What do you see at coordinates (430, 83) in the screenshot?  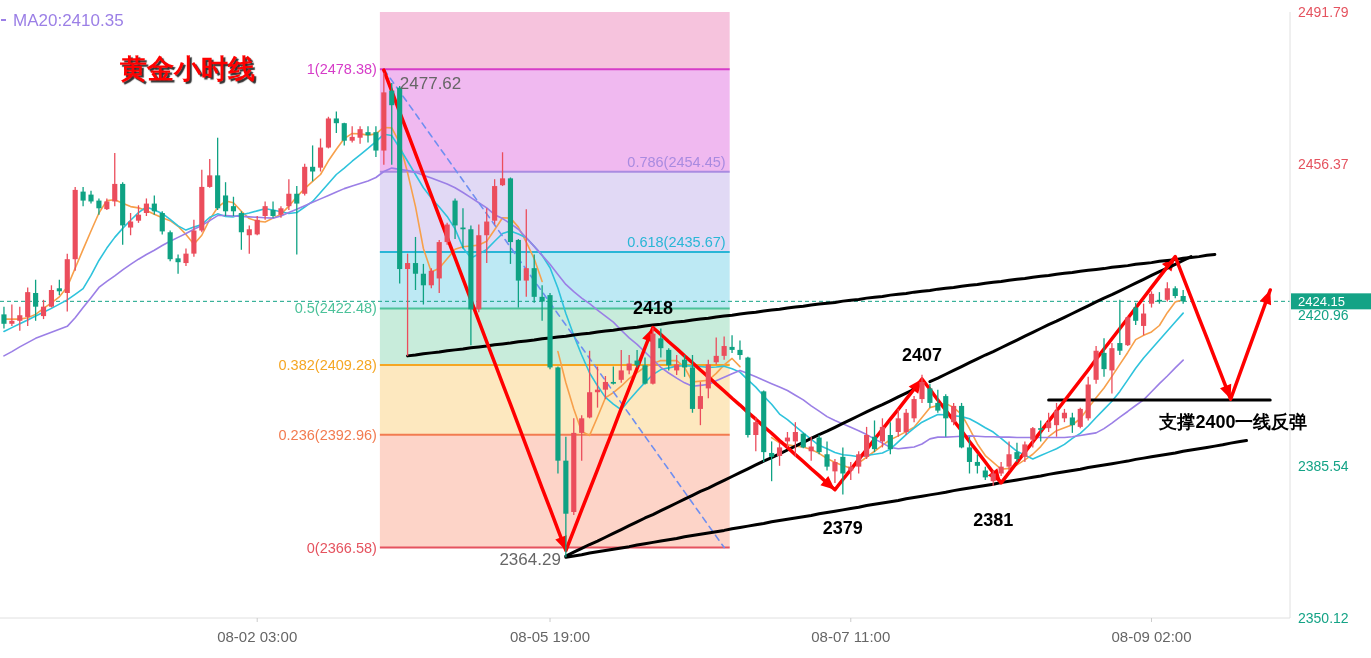 I see `annotation: 2477.62` at bounding box center [430, 83].